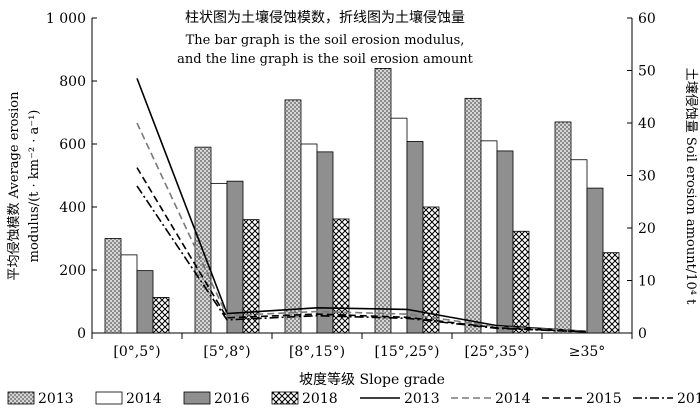 The width and height of the screenshot is (700, 418). Describe the element at coordinates (691, 186) in the screenshot. I see `y-axis-right-label: 土壤侵蚀量 Soil erosion amount/10⁴ t` at that location.